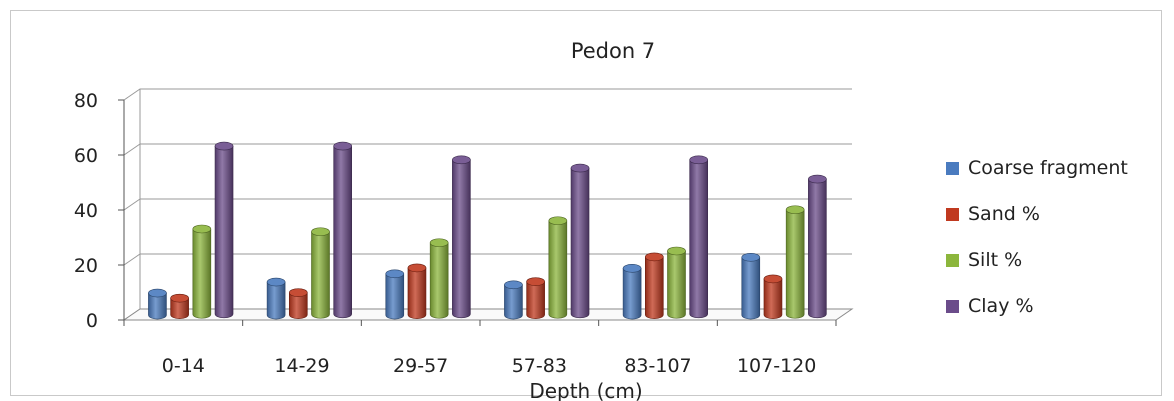  I want to click on legend-item: Sand %, so click(1037, 214).